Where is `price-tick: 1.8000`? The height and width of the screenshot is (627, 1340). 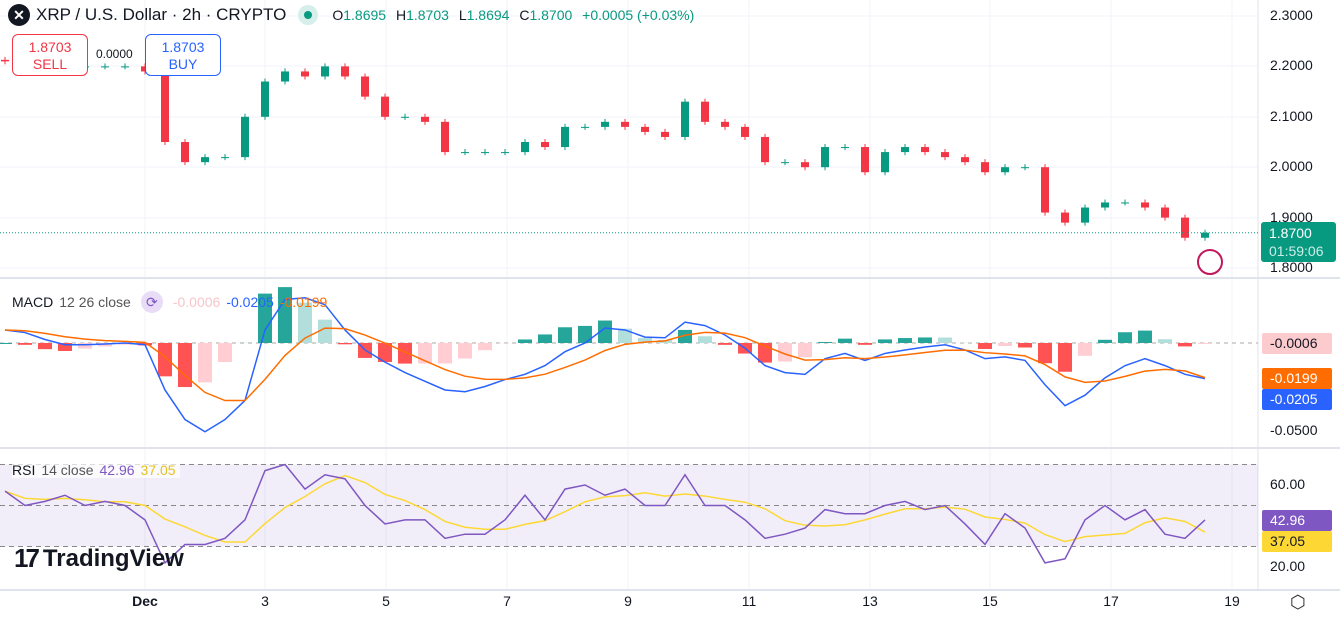 price-tick: 1.8000 is located at coordinates (1291, 267).